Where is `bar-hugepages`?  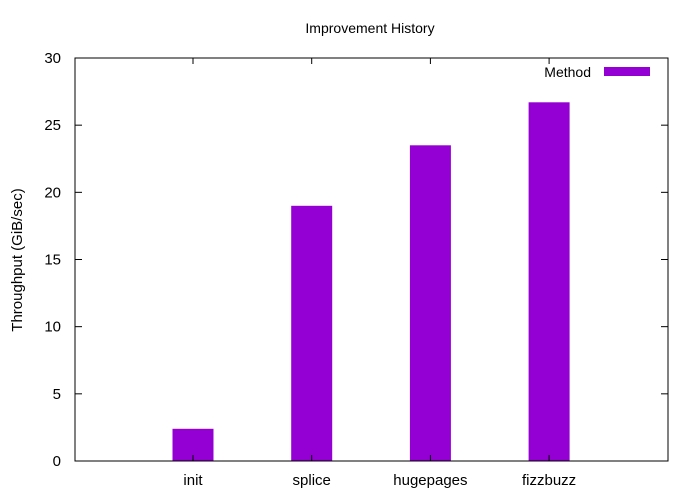 bar-hugepages is located at coordinates (430, 303).